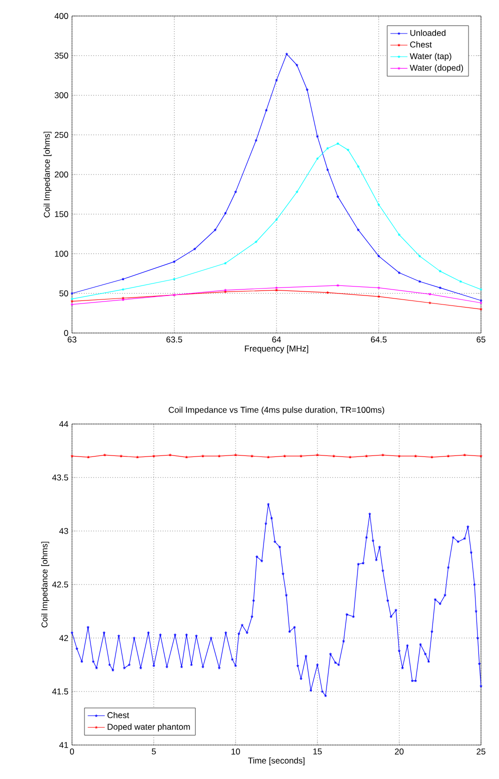 The image size is (499, 779). What do you see at coordinates (276, 761) in the screenshot?
I see `x-axis-title: Time [seconds]` at bounding box center [276, 761].